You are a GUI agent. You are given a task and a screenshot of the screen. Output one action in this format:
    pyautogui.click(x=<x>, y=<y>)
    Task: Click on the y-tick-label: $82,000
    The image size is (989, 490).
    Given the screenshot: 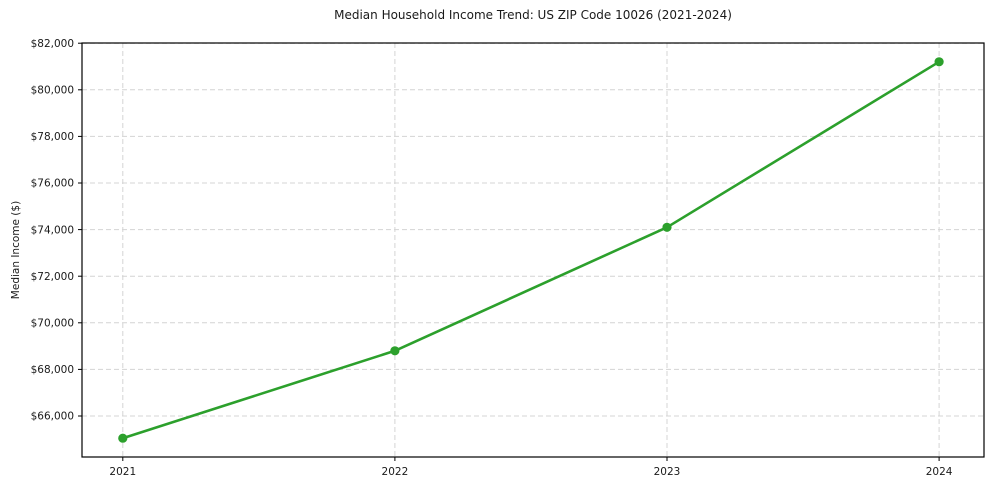 What is the action you would take?
    pyautogui.click(x=52, y=44)
    